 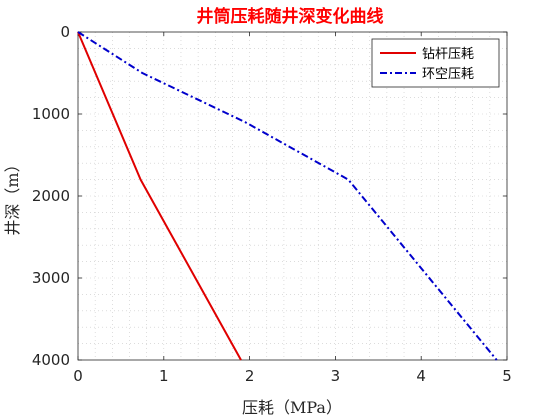 I want to click on legend-box, so click(x=435, y=63).